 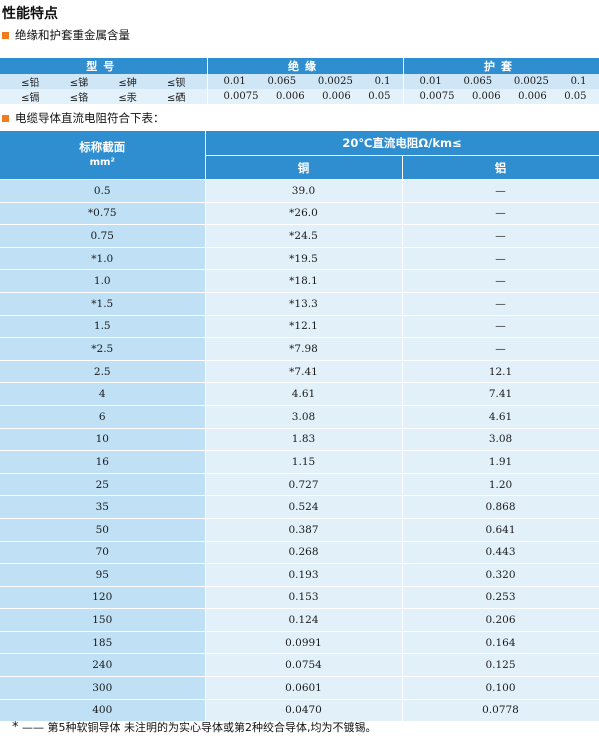 I want to click on table-row: 16 1.15 1.91, so click(x=299, y=462).